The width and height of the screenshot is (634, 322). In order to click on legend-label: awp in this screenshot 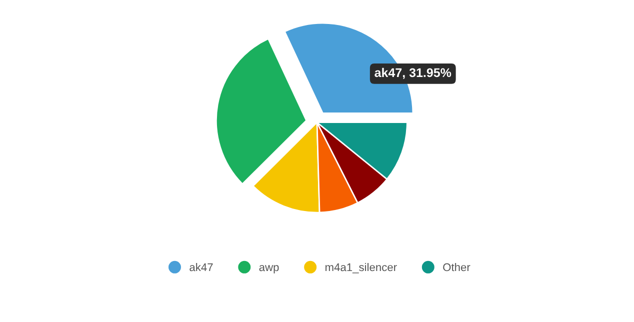, I will do `click(269, 269)`.